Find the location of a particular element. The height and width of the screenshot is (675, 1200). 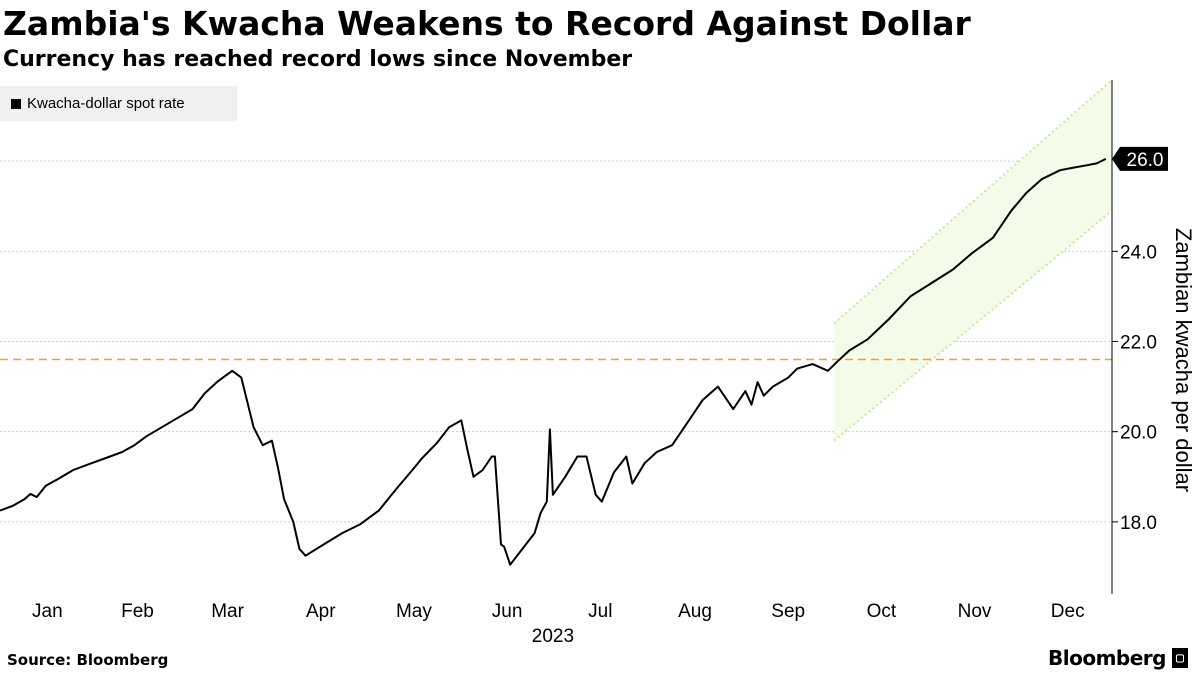

x-tick-label: Dec is located at coordinates (1068, 611).